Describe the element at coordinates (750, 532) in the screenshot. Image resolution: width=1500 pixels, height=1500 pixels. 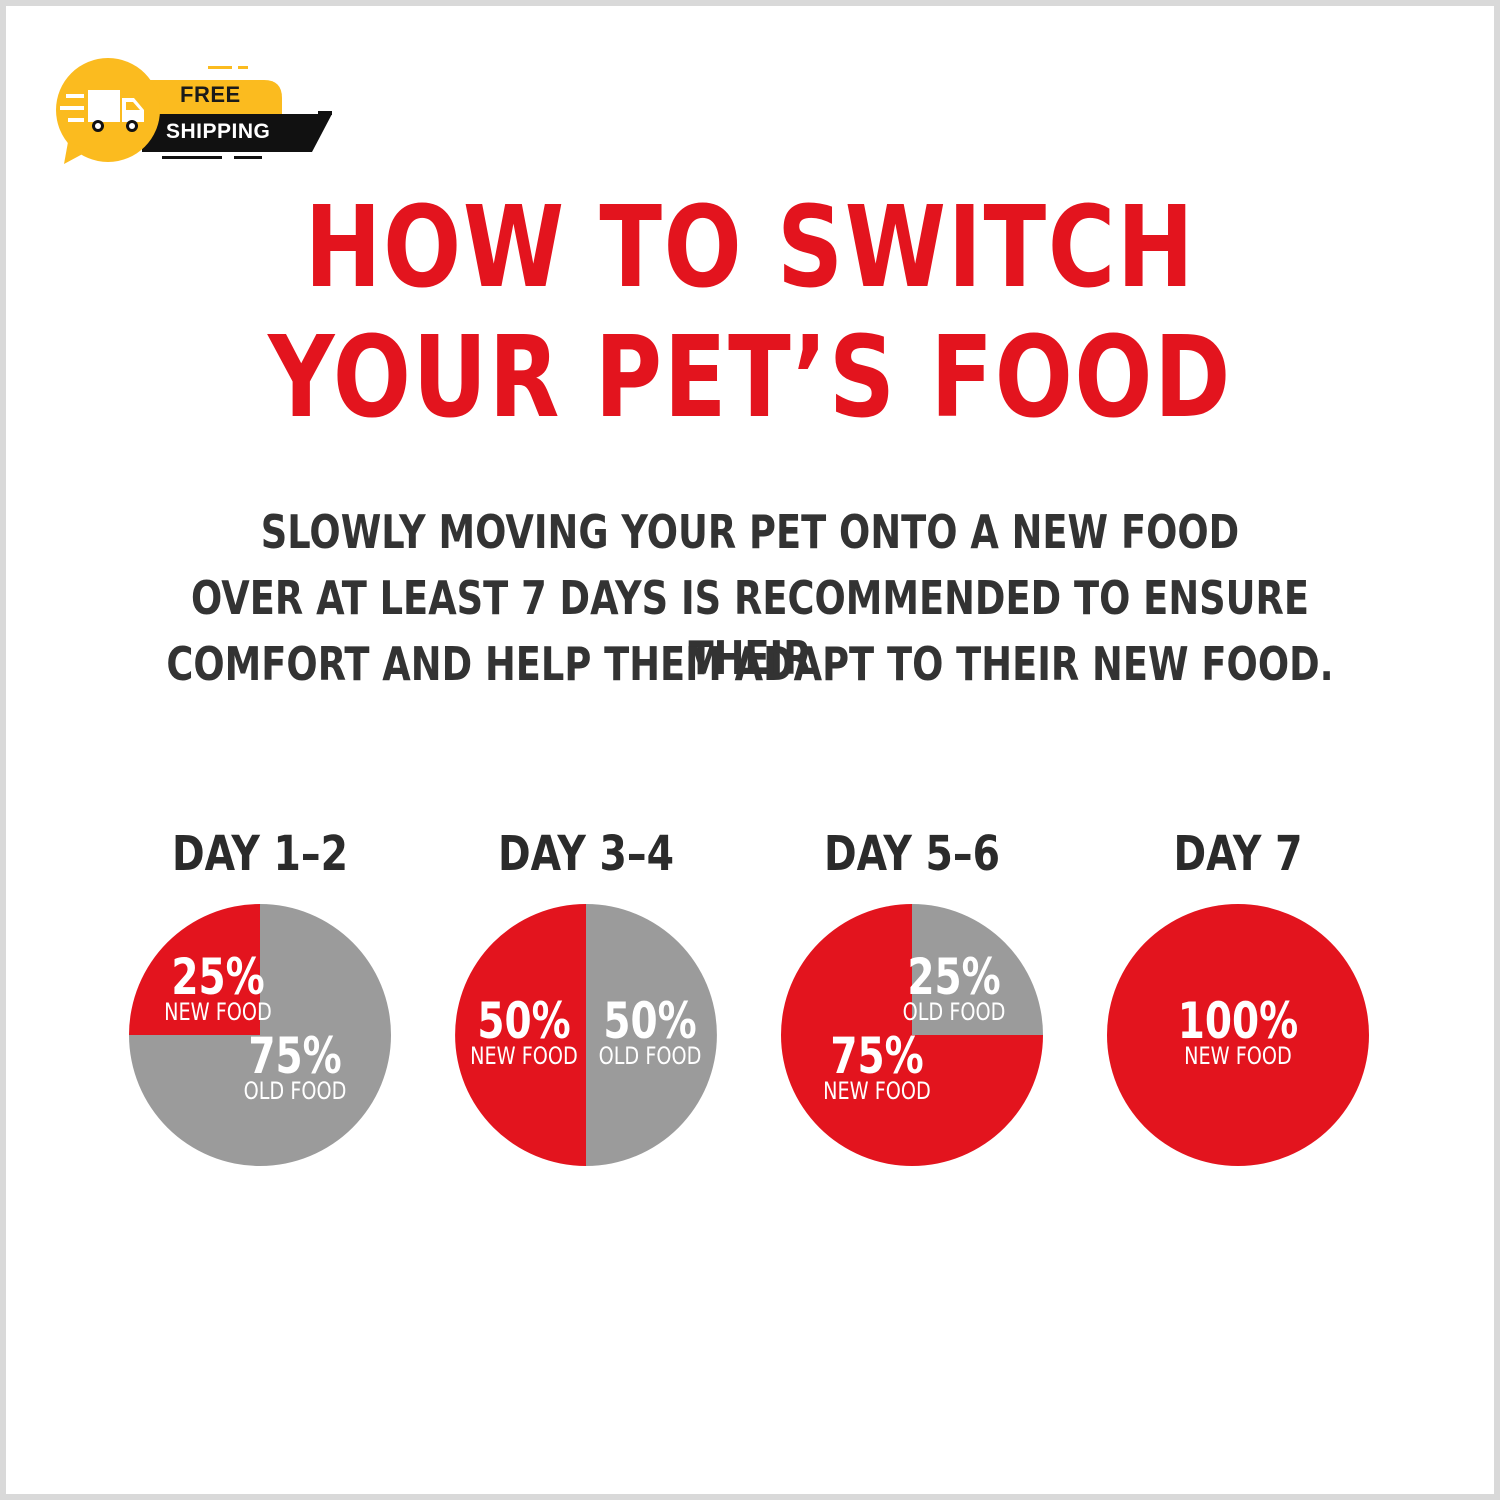
I see `subtitle-line-1: SLOWLY MOVING YOUR PET ONTO A NEW FOOD` at that location.